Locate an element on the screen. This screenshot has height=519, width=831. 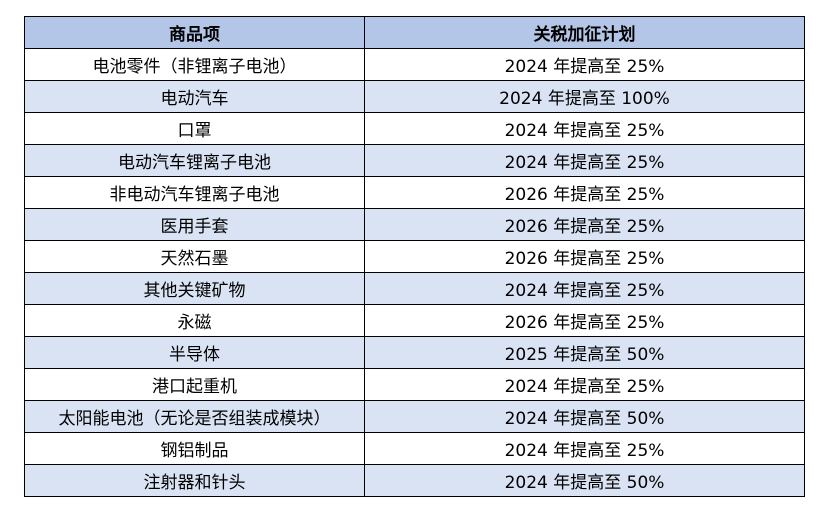
table-row: 电动汽车锂离子电池 2024 年提高至 25% is located at coordinates (414, 160).